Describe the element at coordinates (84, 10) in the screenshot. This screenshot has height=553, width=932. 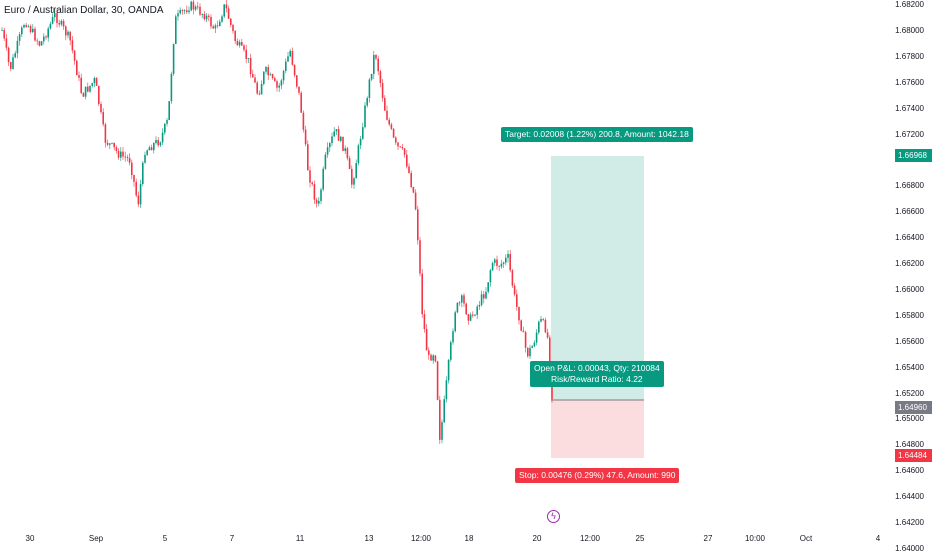
I see `chart-title: Euro / Australian Dollar, 30, OANDA` at that location.